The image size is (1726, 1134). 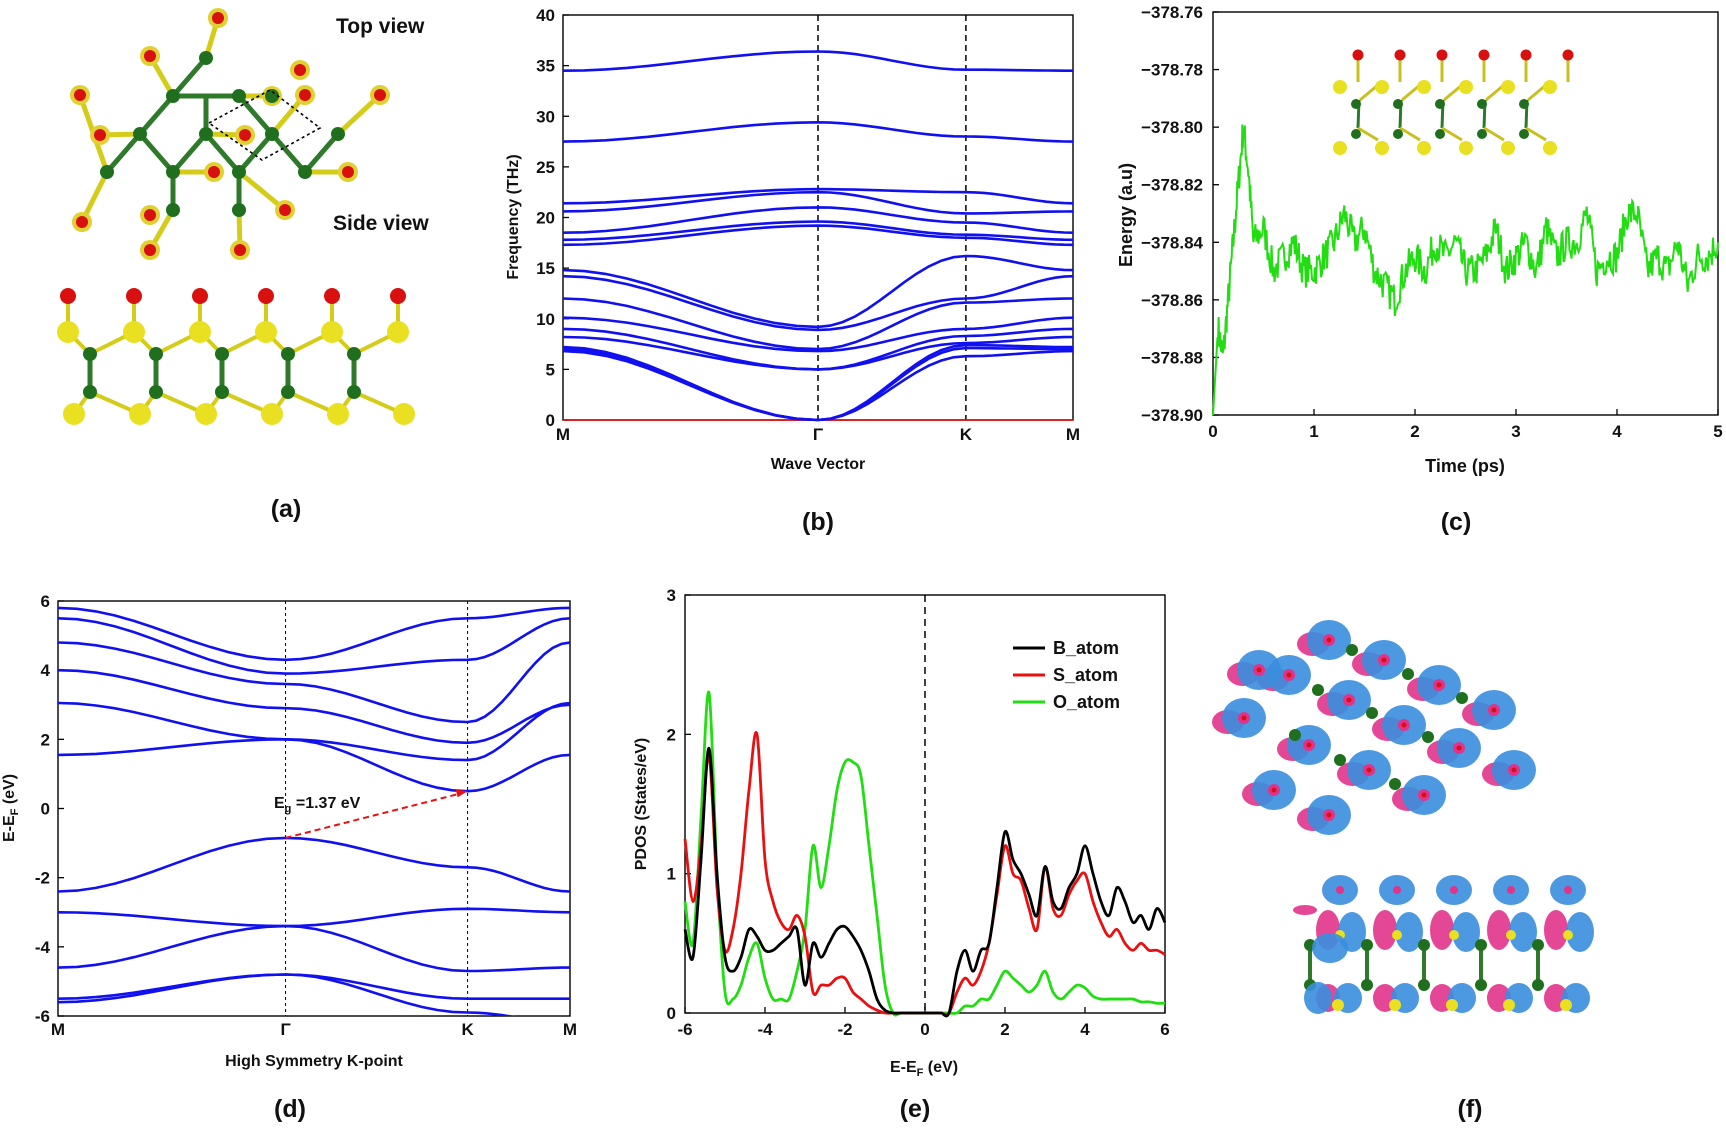 I want to click on phonon-y-label: Frequency (THz), so click(x=513, y=216).